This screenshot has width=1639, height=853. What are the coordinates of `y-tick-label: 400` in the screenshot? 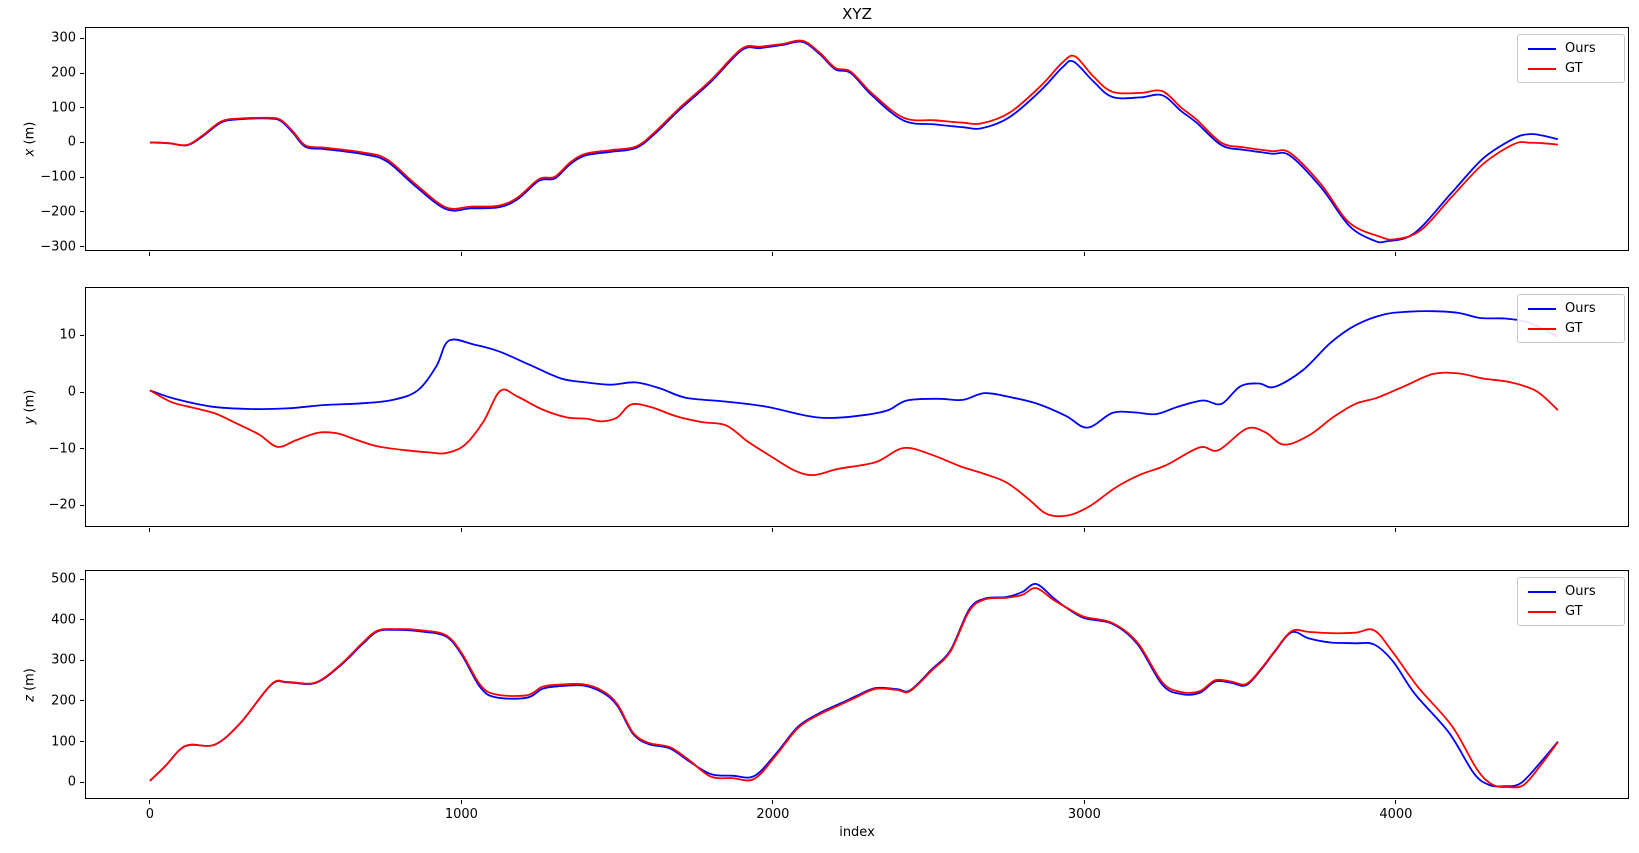 It's located at (63, 620).